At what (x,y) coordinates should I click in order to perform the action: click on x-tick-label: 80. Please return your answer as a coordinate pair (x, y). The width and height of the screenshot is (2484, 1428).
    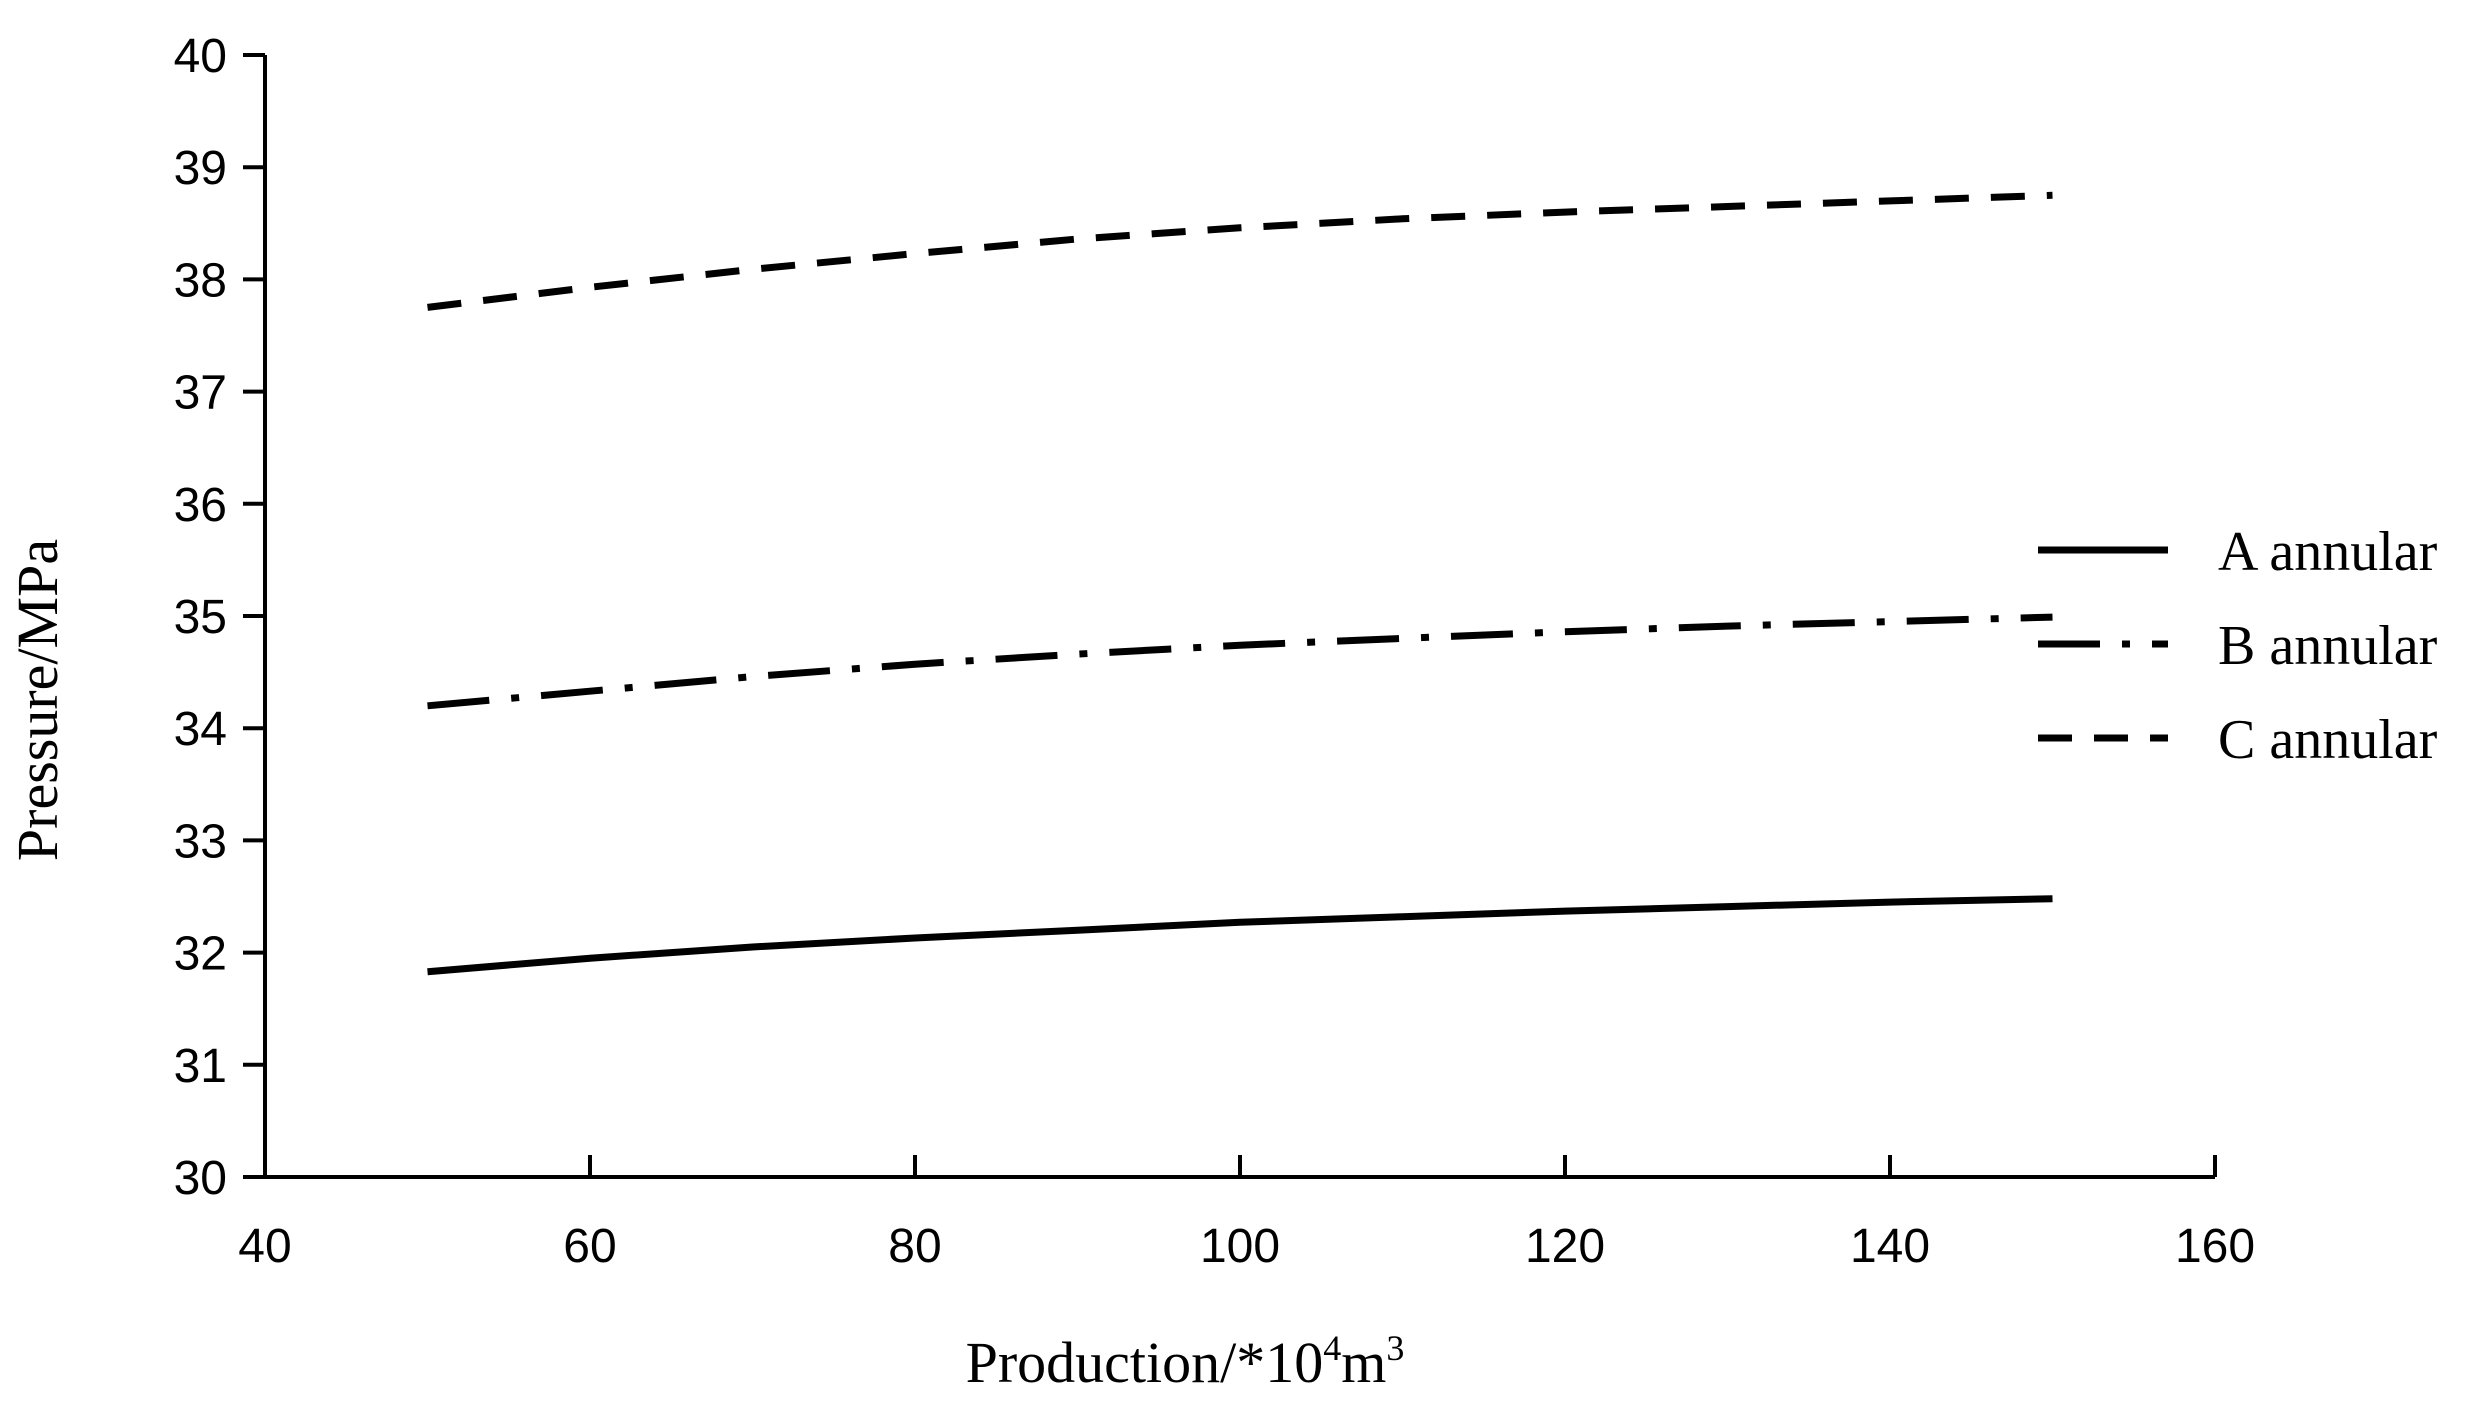
    Looking at the image, I should click on (914, 1246).